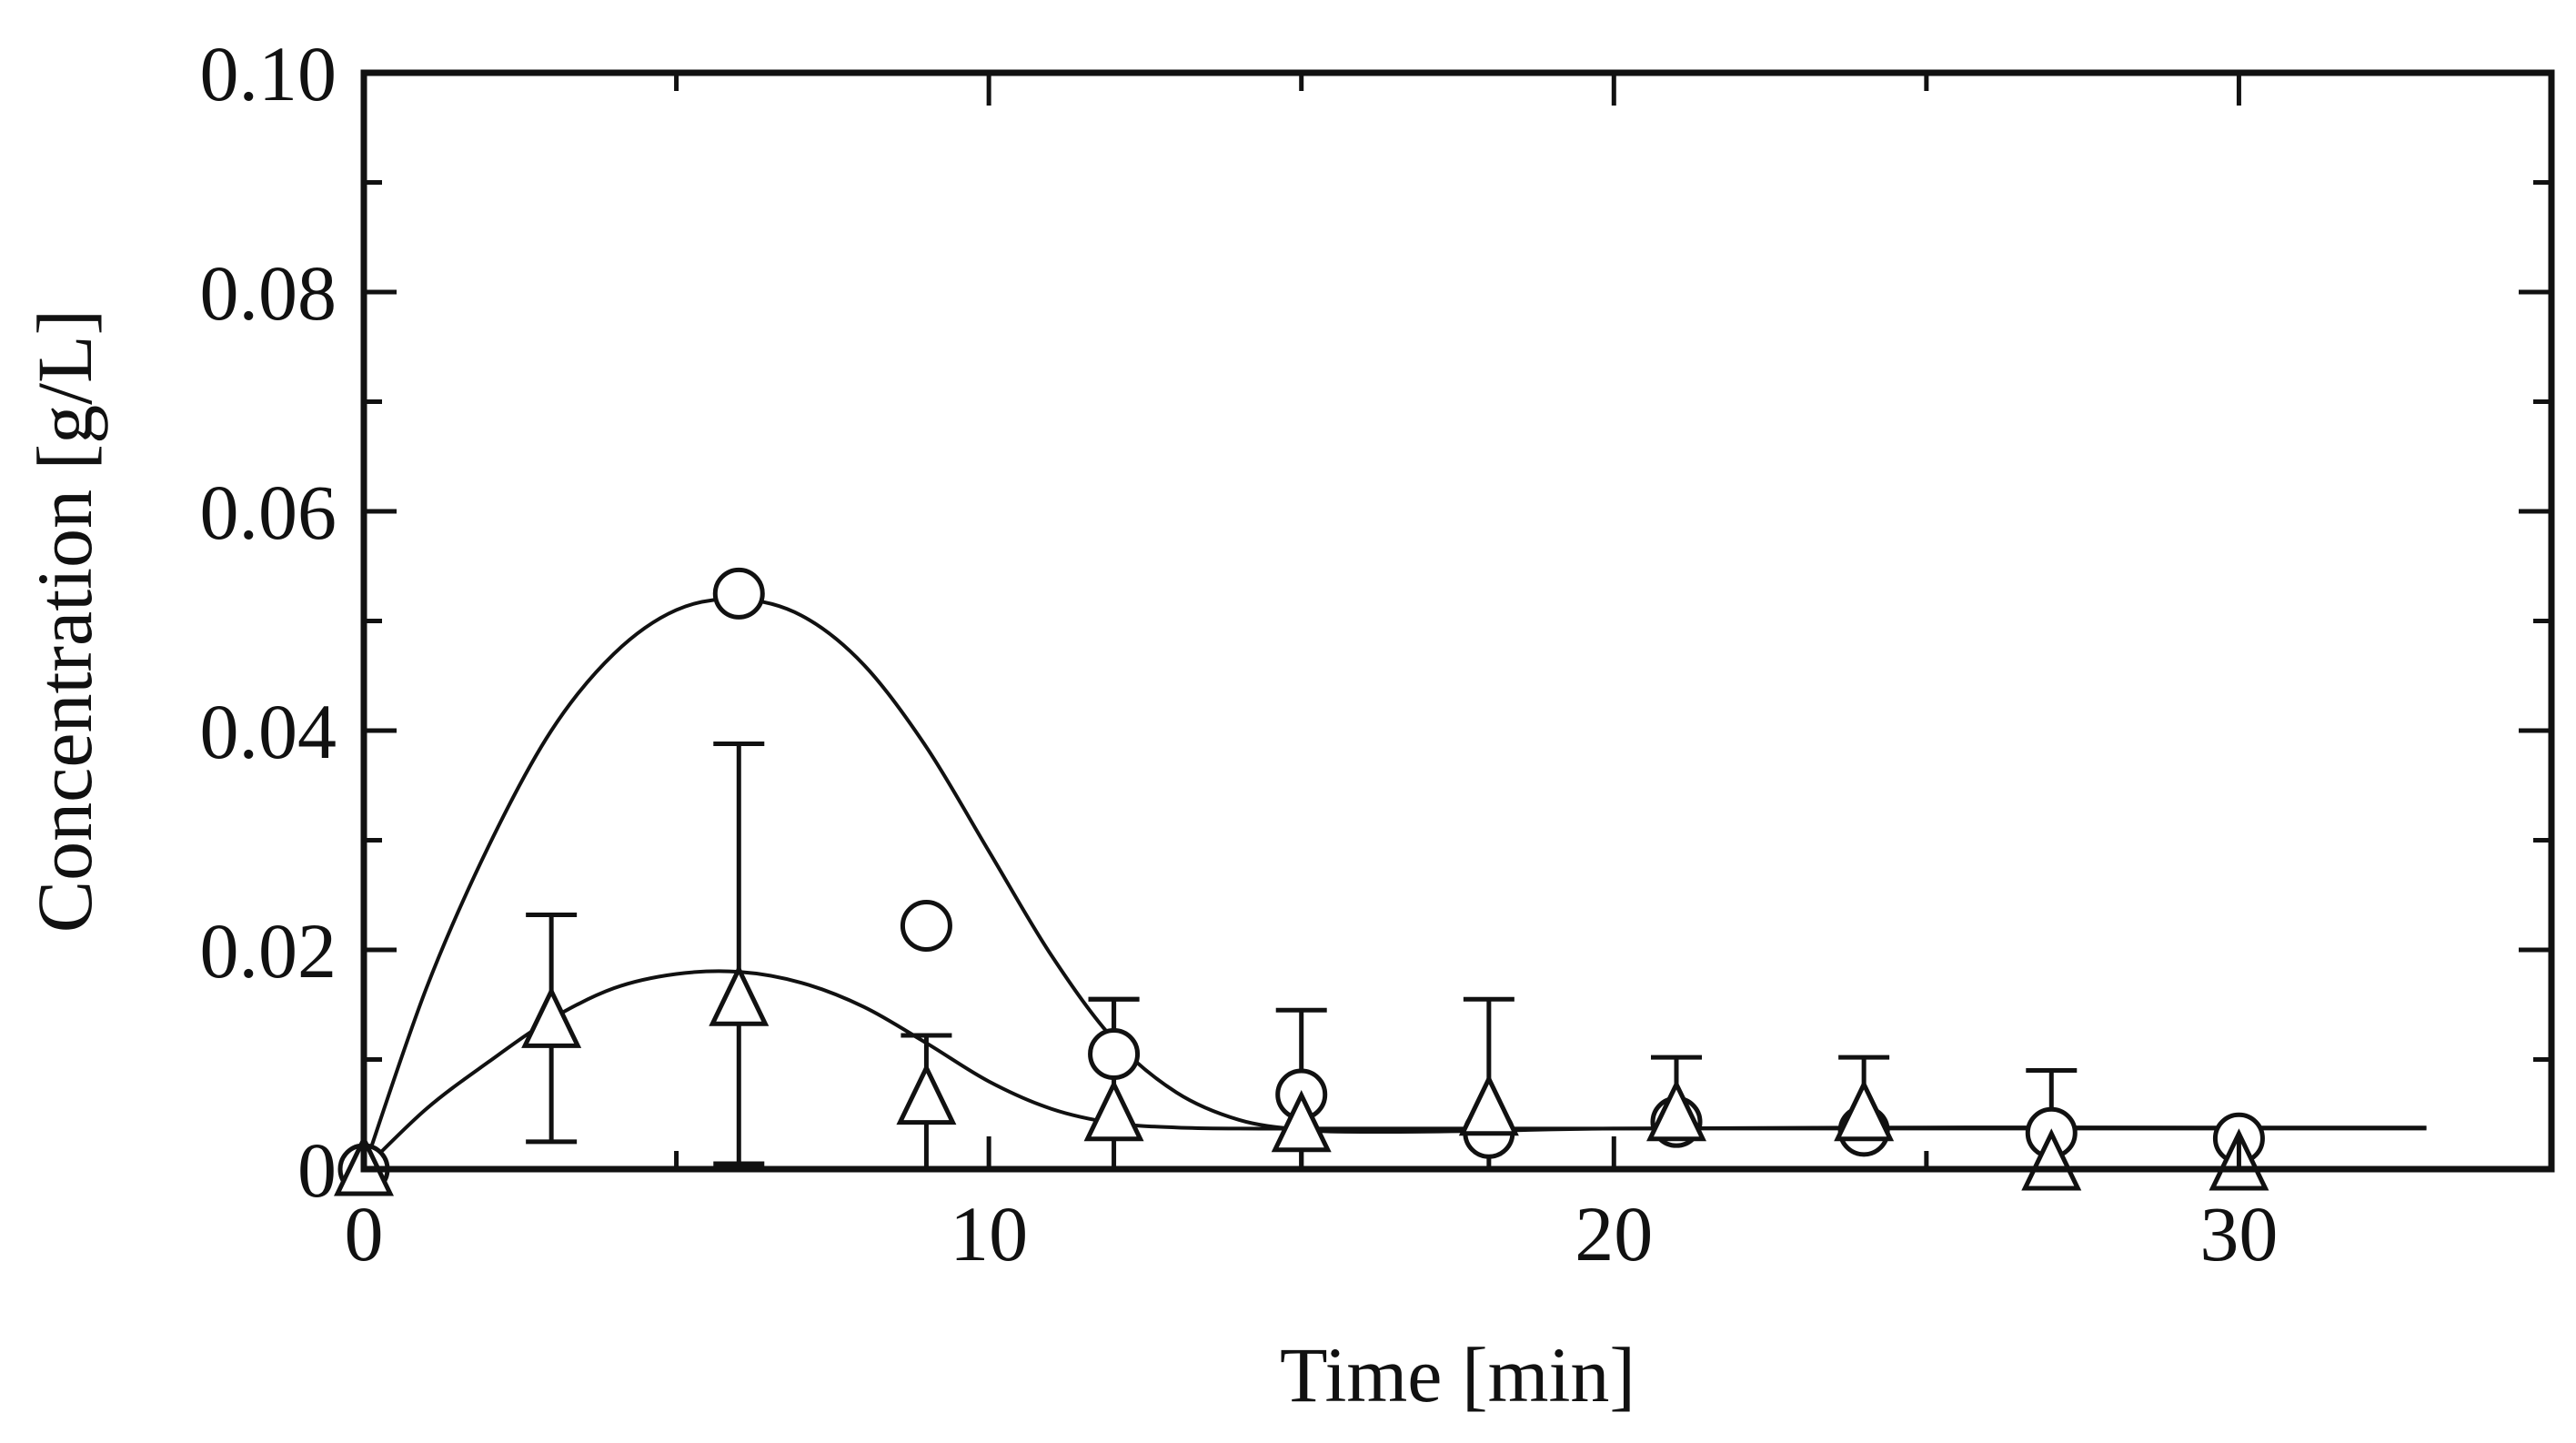 Image resolution: width=2576 pixels, height=1443 pixels. Describe the element at coordinates (1312, 1234) in the screenshot. I see `x-tick-labels: 0 10 20 30` at that location.